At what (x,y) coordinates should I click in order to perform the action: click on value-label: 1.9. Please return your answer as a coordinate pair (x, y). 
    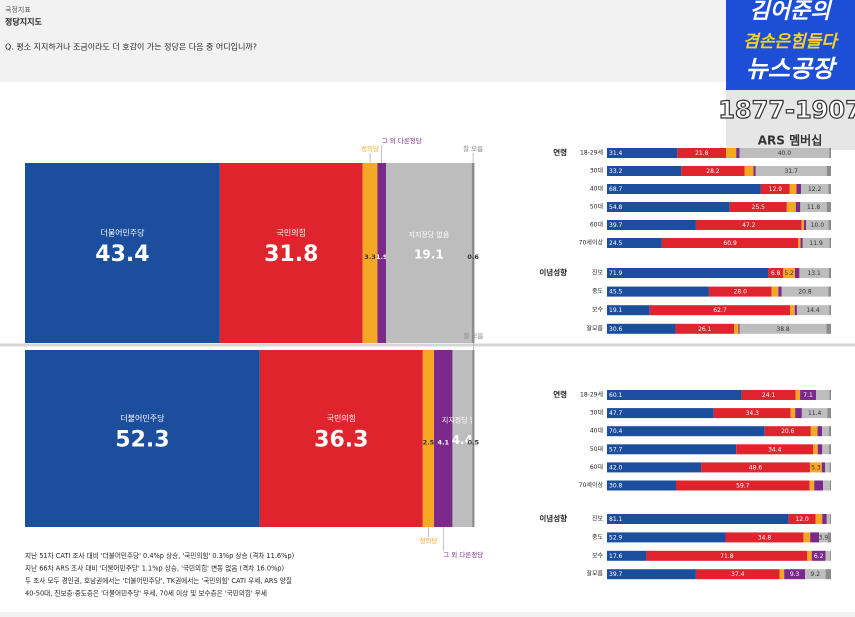
    Looking at the image, I should click on (382, 257).